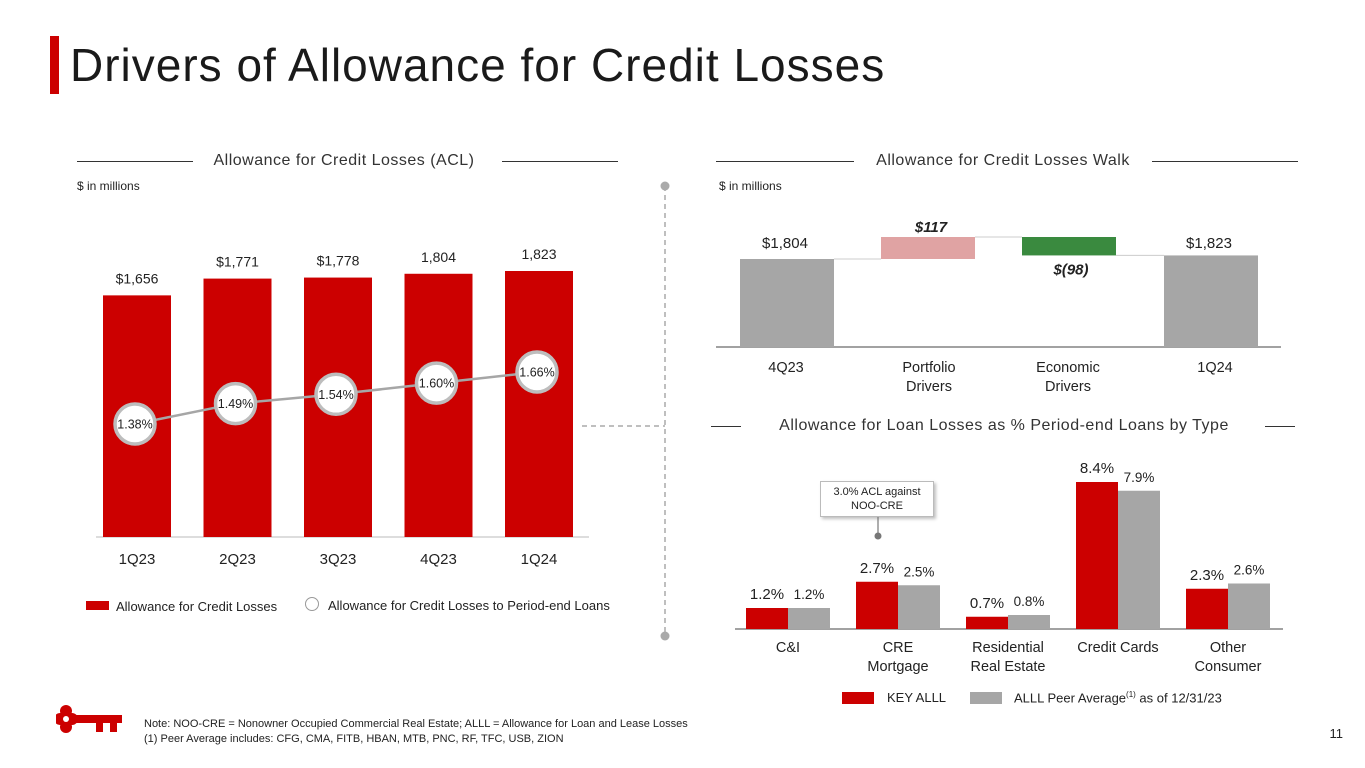 Image resolution: width=1365 pixels, height=768 pixels. What do you see at coordinates (338, 261) in the screenshot?
I see `acl-bar-value-label: $1,778` at bounding box center [338, 261].